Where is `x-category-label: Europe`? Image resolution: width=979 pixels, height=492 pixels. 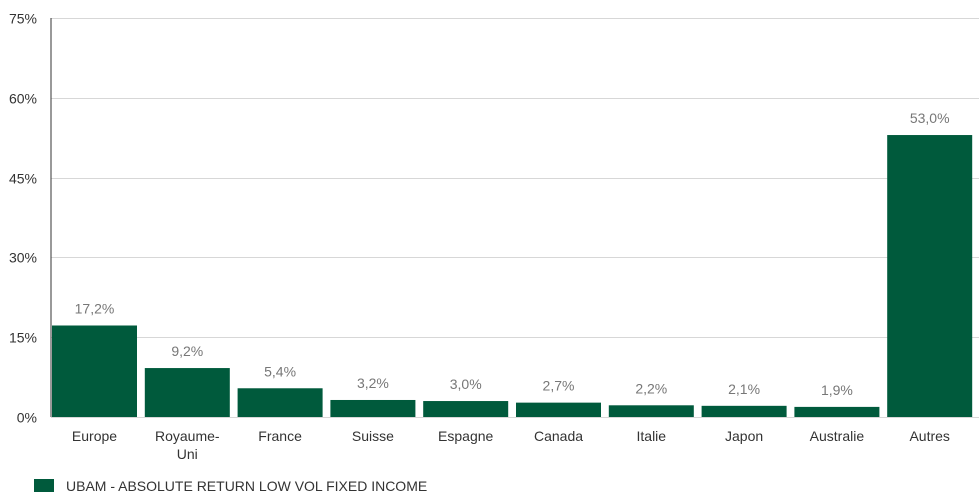
x-category-label: Europe is located at coordinates (94, 436).